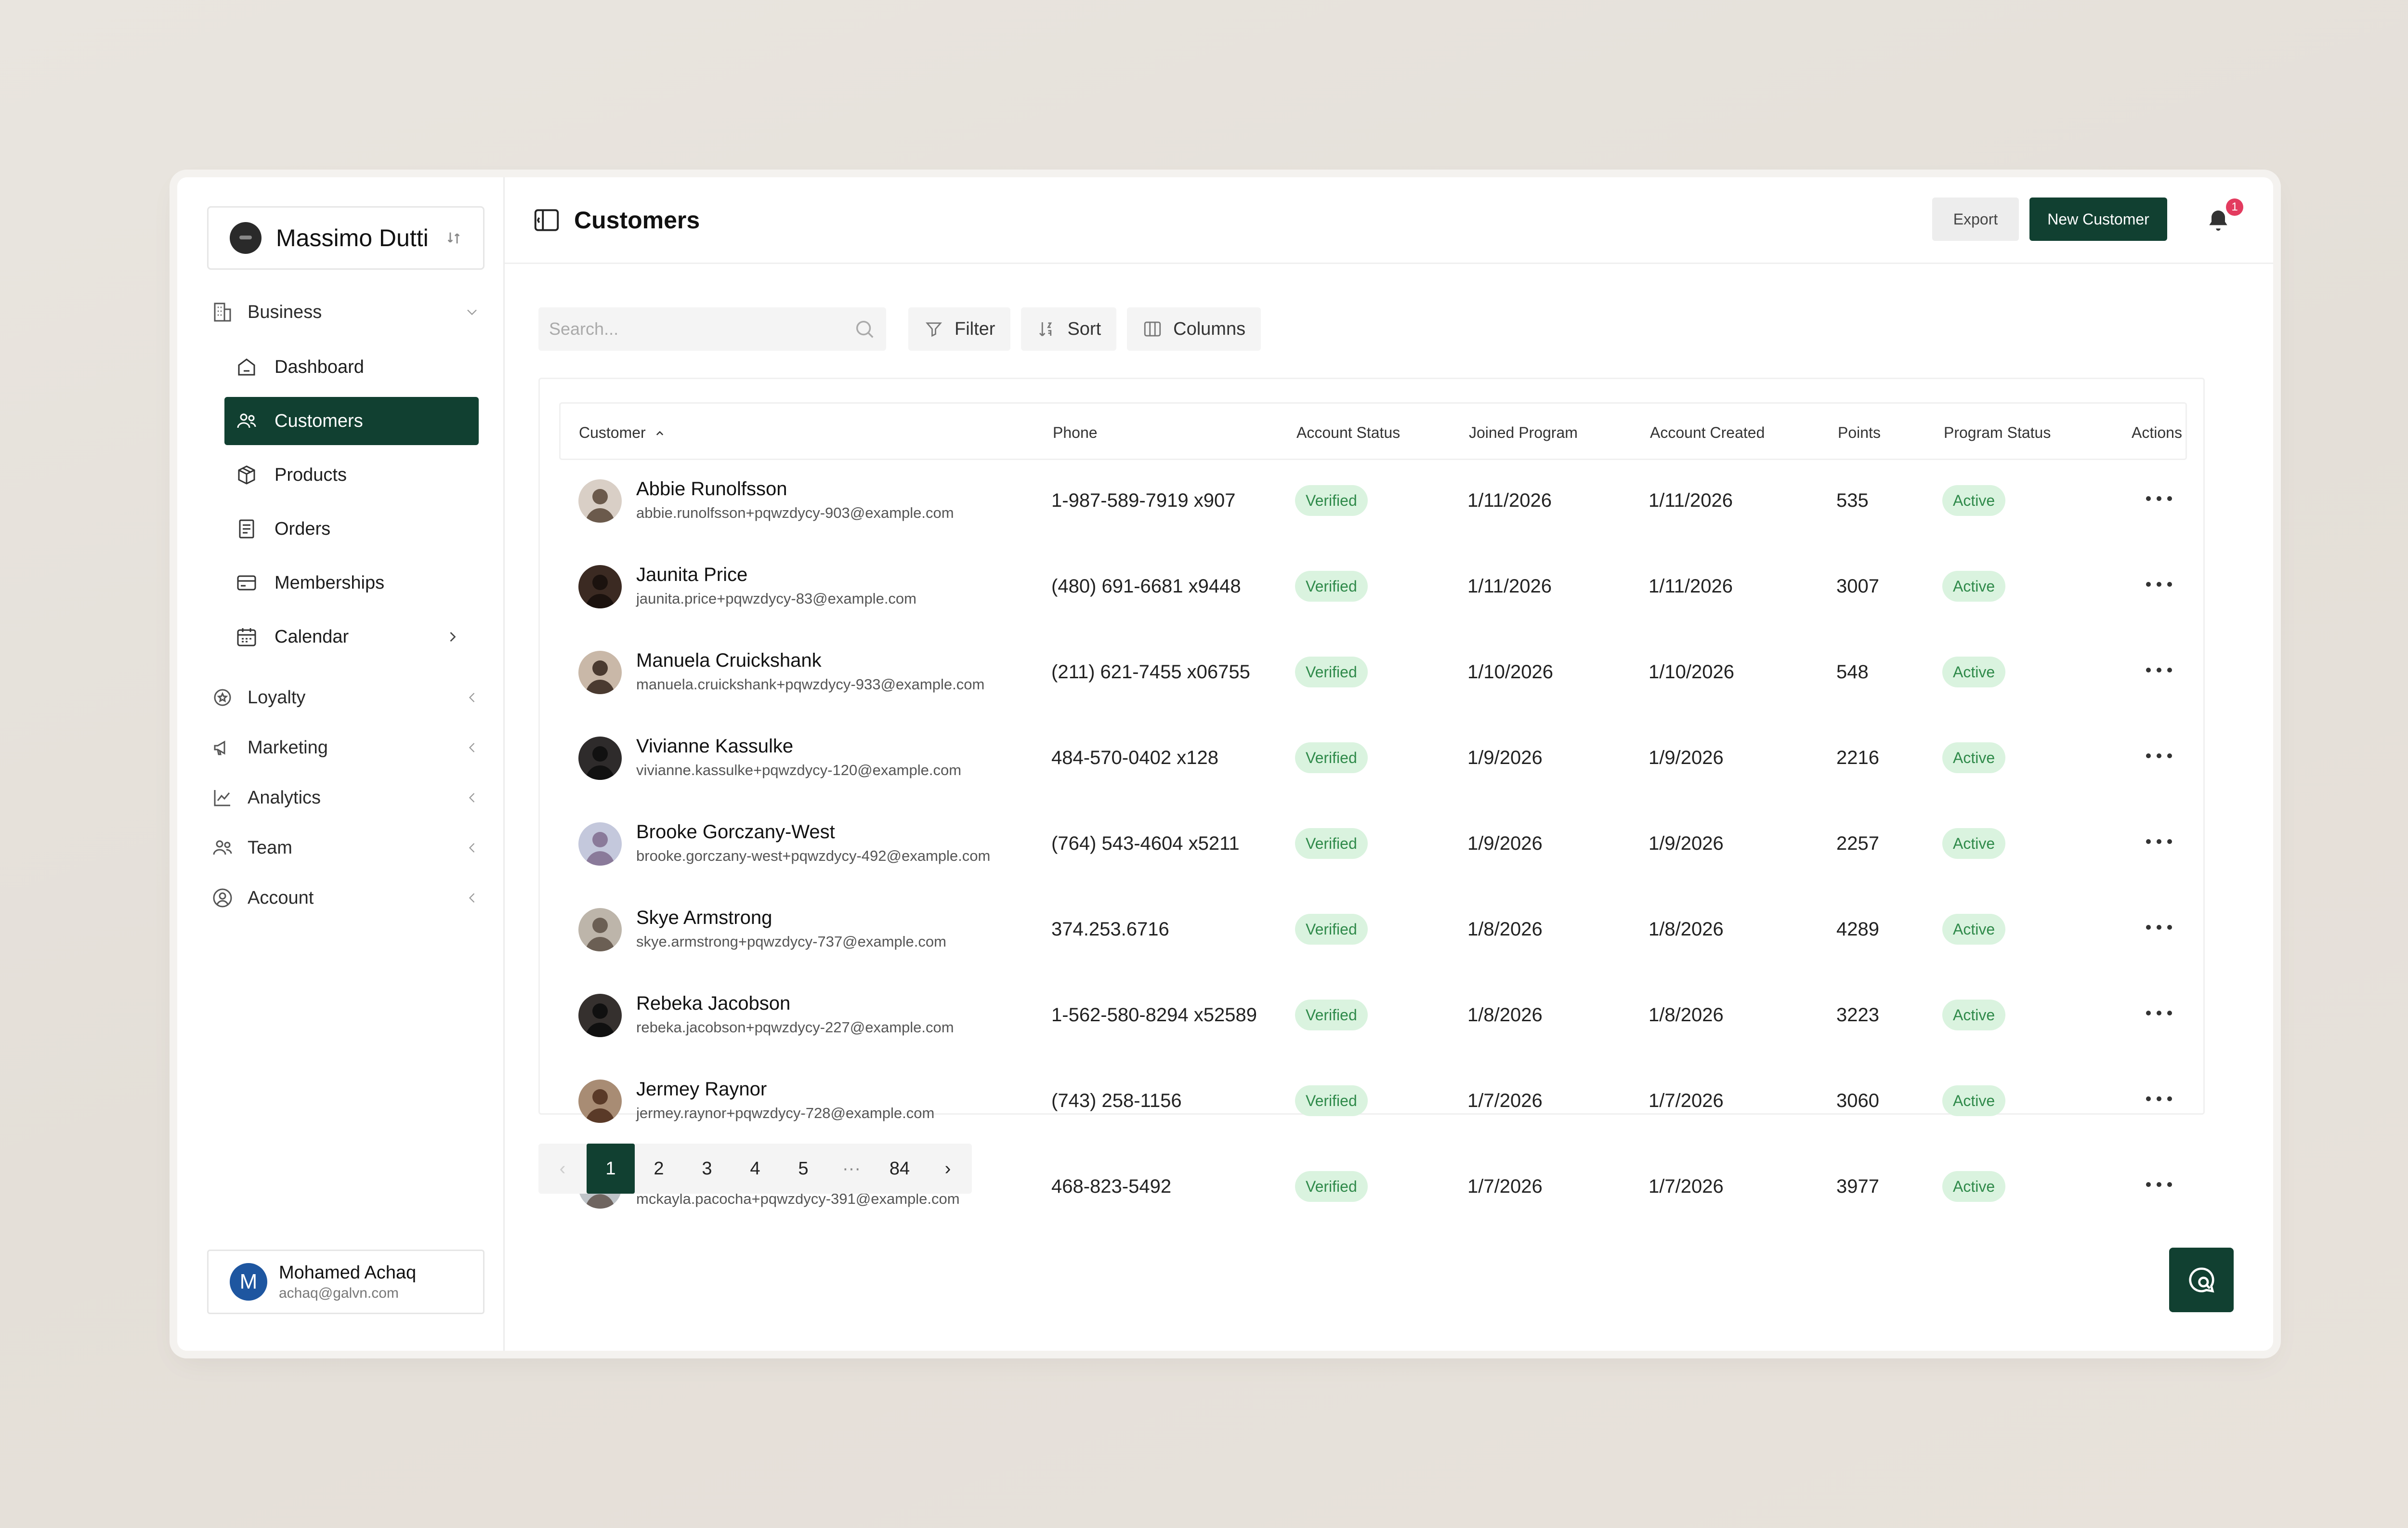 The image size is (2408, 1528). What do you see at coordinates (562, 1168) in the screenshot?
I see `prev-page-button: ‹` at bounding box center [562, 1168].